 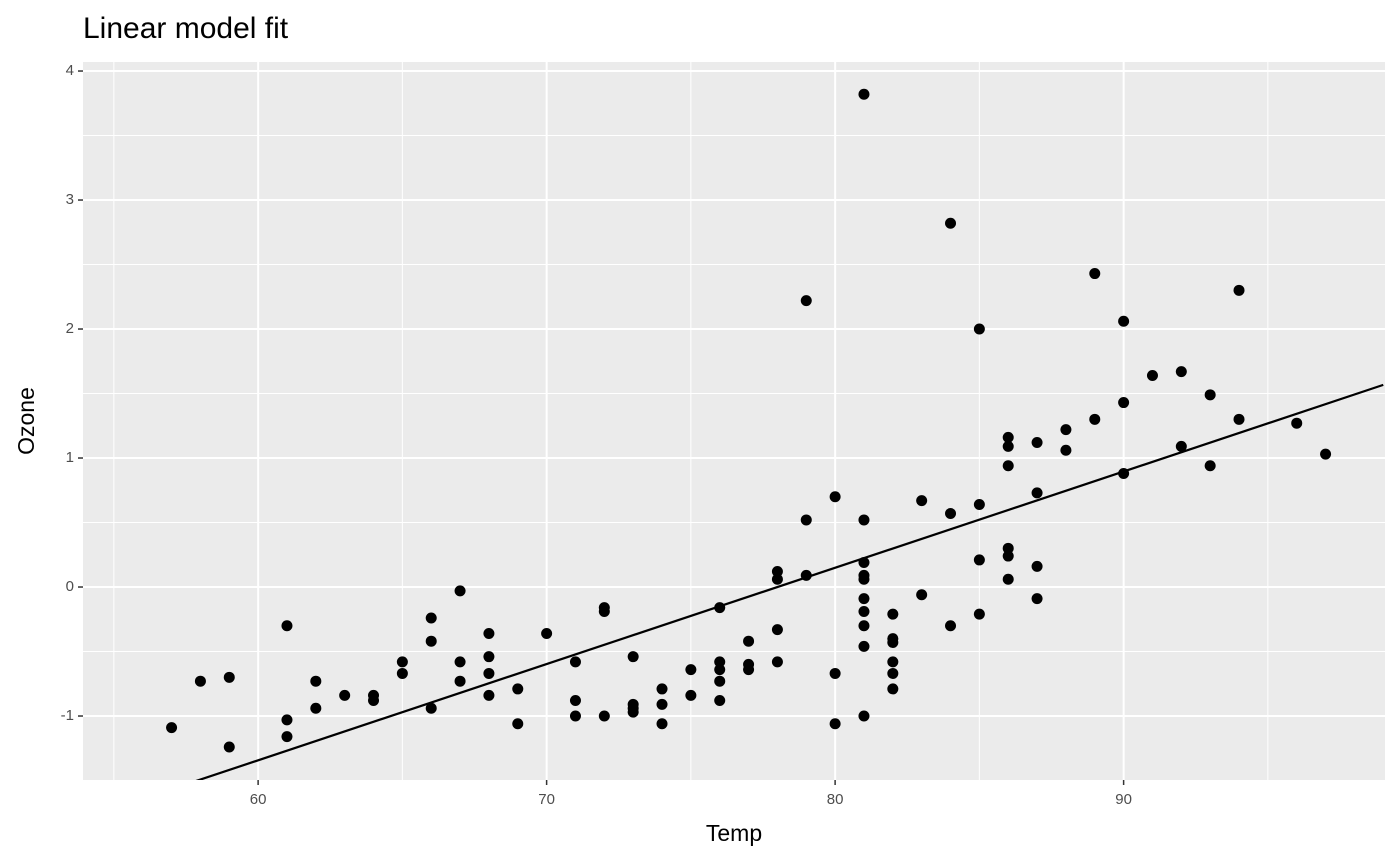 What do you see at coordinates (70, 586) in the screenshot?
I see `y-tick-label: 0` at bounding box center [70, 586].